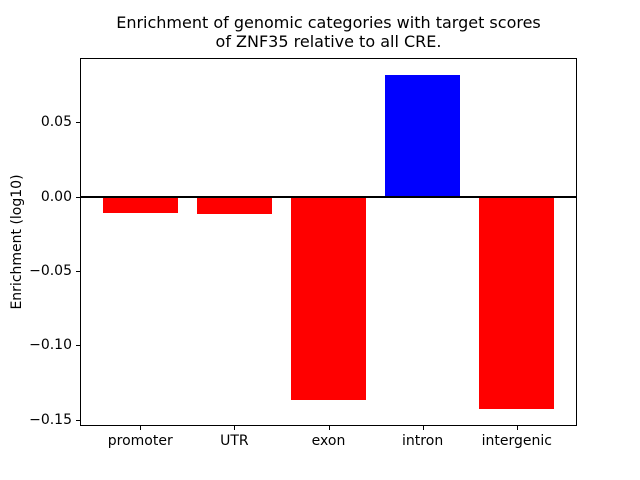 The height and width of the screenshot is (480, 640). I want to click on xtick-label-intron: intron, so click(423, 441).